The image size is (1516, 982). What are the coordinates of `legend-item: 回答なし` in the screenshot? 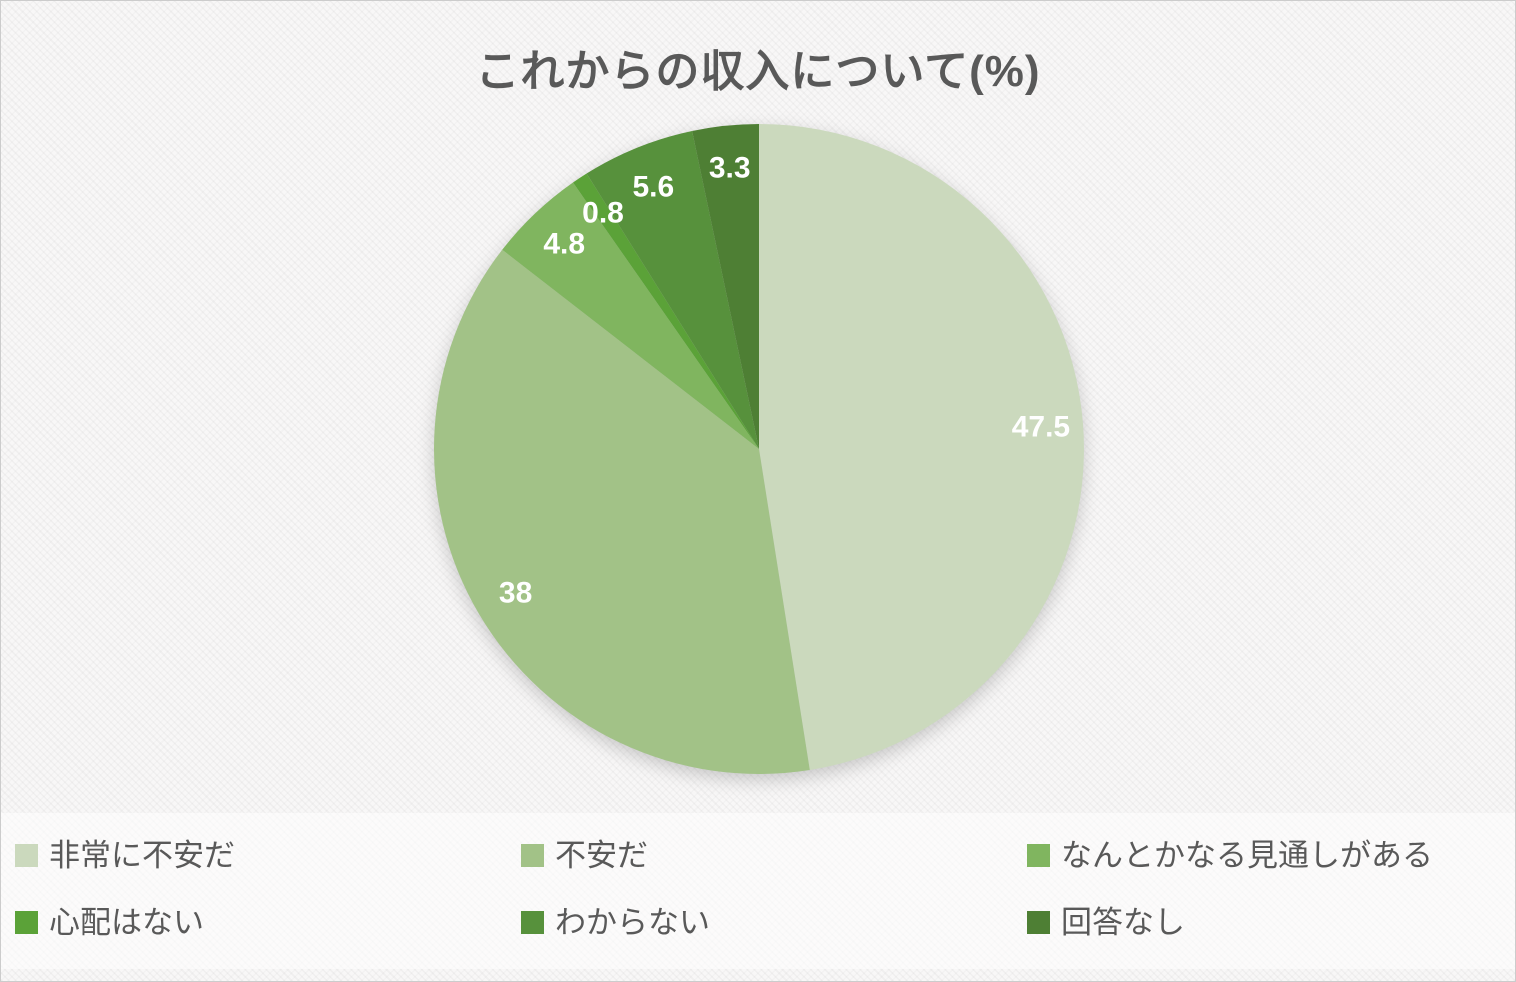 It's located at (1264, 922).